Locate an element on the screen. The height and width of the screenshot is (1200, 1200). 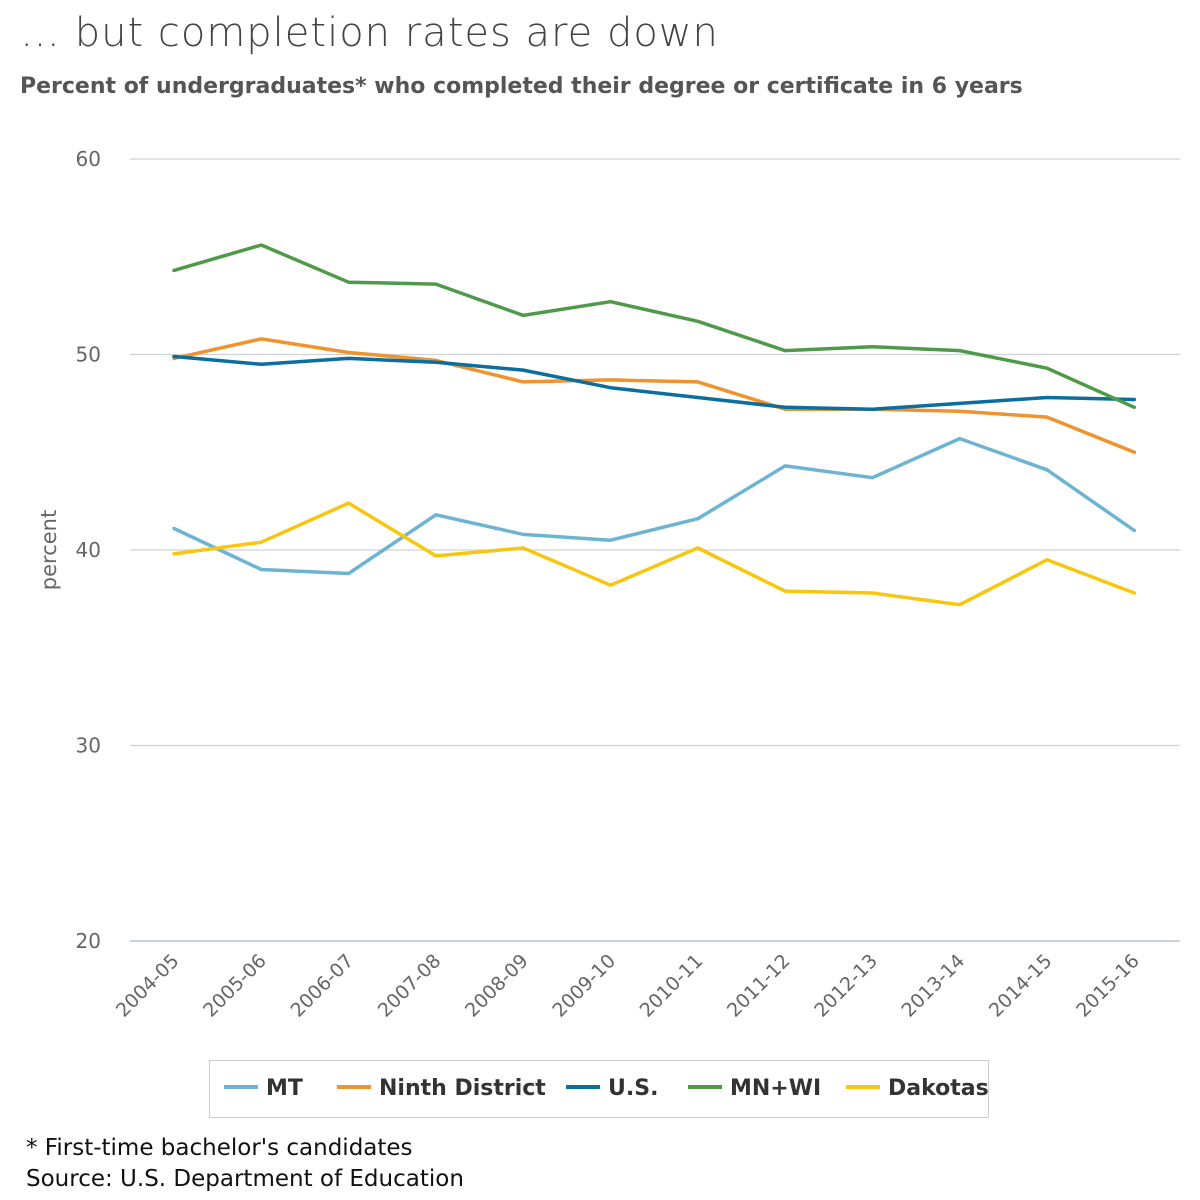
legend-label-mn-wi: MN+WI is located at coordinates (775, 1088).